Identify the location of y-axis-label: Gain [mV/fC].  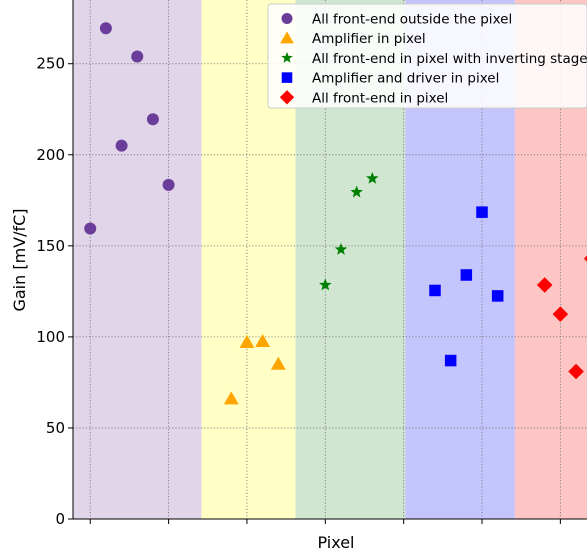
(19, 259).